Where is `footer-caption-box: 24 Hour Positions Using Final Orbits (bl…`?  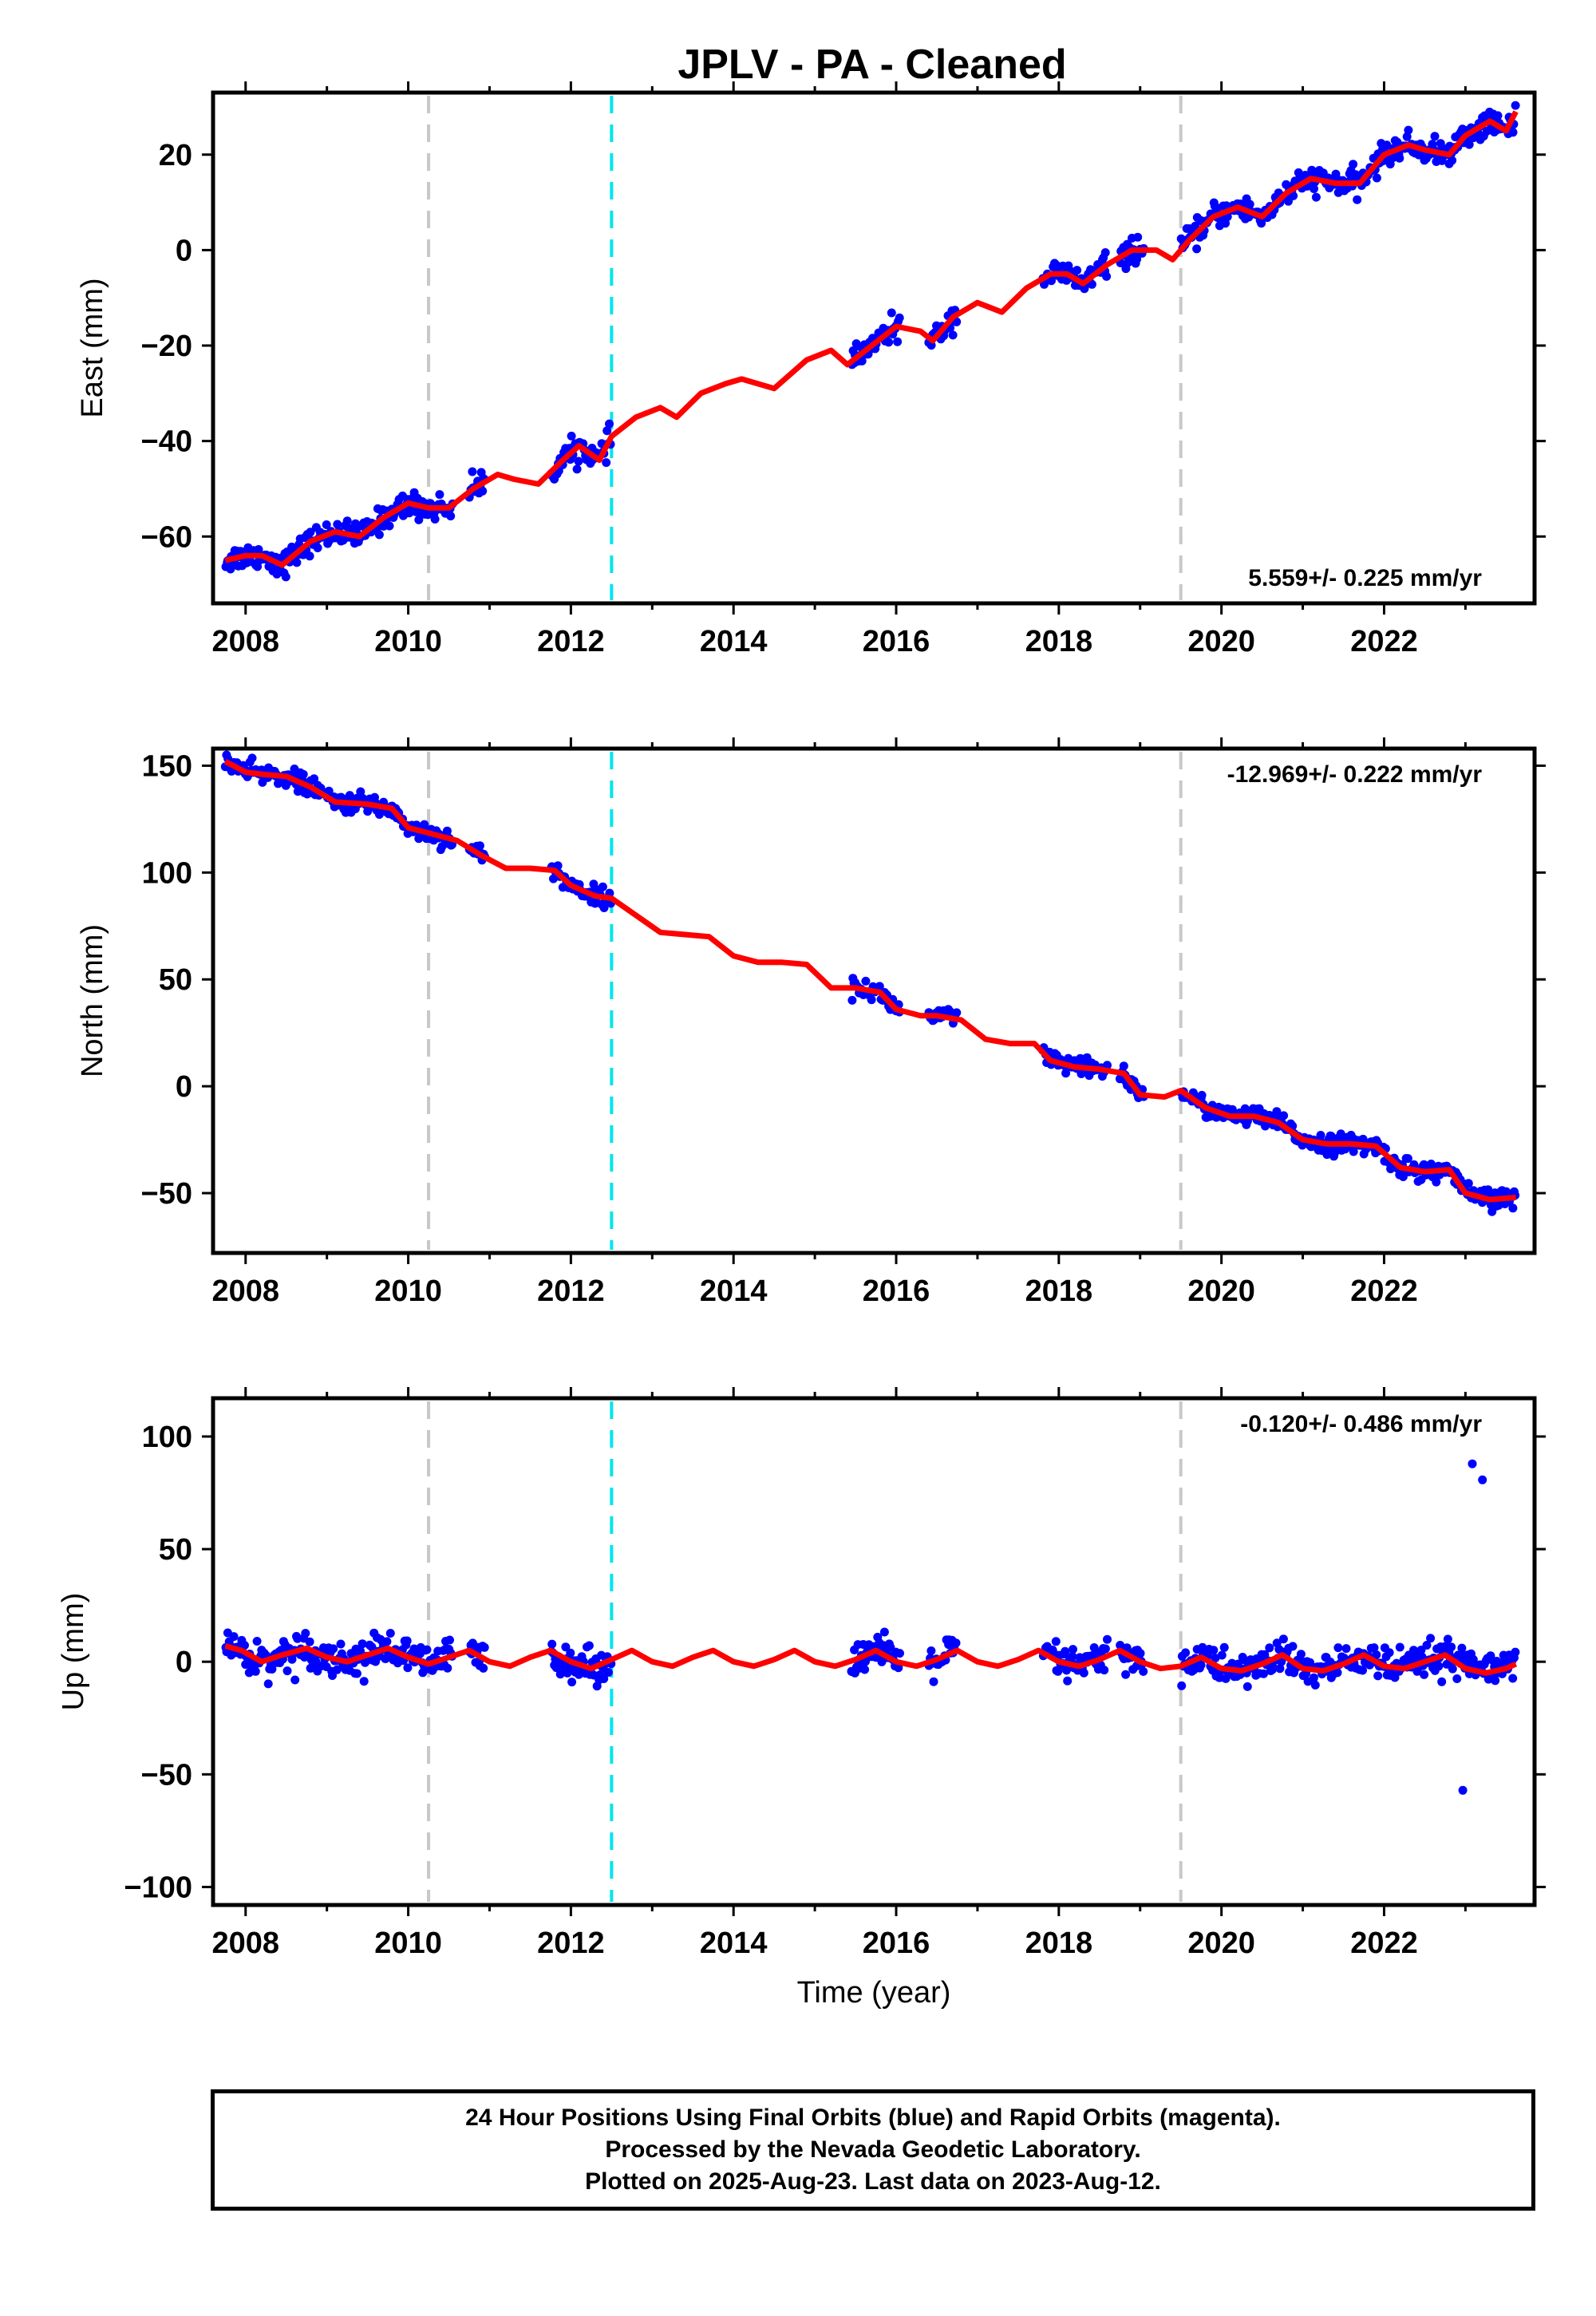
footer-caption-box: 24 Hour Positions Using Final Orbits (bl… is located at coordinates (873, 2150).